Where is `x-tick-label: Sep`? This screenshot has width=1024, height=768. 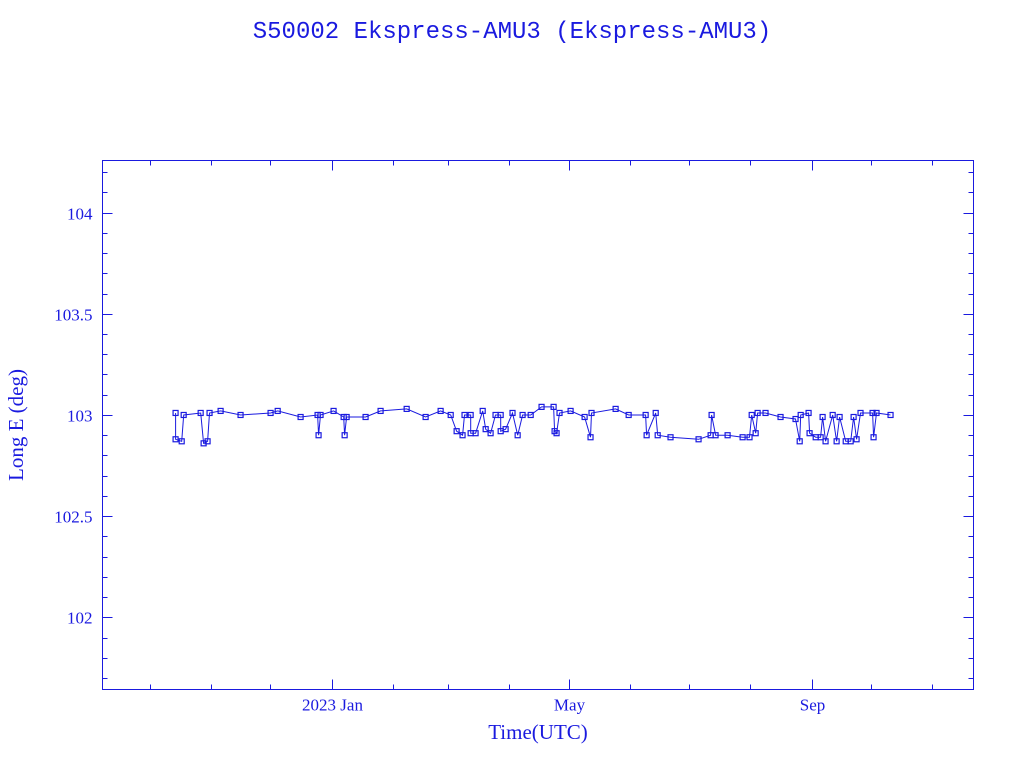
x-tick-label: Sep is located at coordinates (813, 705).